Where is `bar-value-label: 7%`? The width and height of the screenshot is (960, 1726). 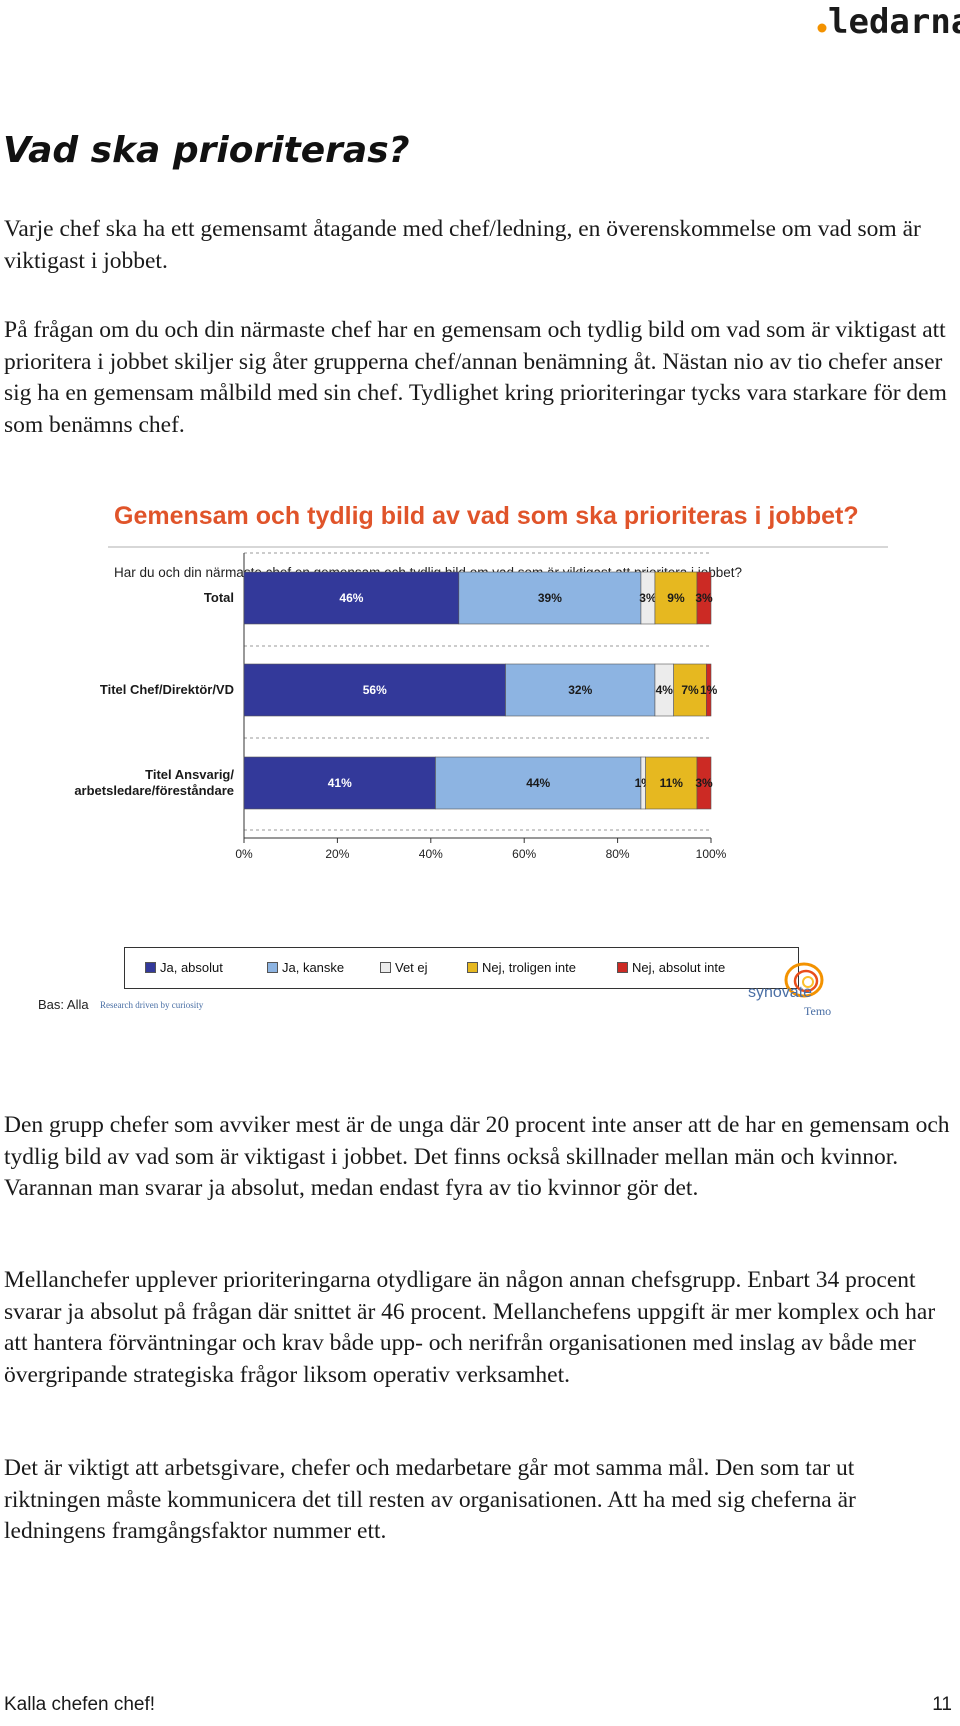 bar-value-label: 7% is located at coordinates (690, 690).